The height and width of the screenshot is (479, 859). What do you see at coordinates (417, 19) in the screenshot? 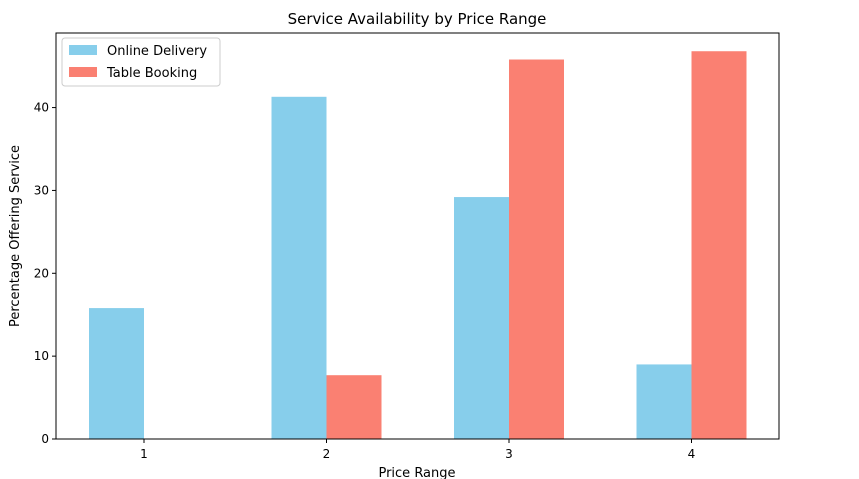
I see `chart-title: Service Availability by Price Range` at bounding box center [417, 19].